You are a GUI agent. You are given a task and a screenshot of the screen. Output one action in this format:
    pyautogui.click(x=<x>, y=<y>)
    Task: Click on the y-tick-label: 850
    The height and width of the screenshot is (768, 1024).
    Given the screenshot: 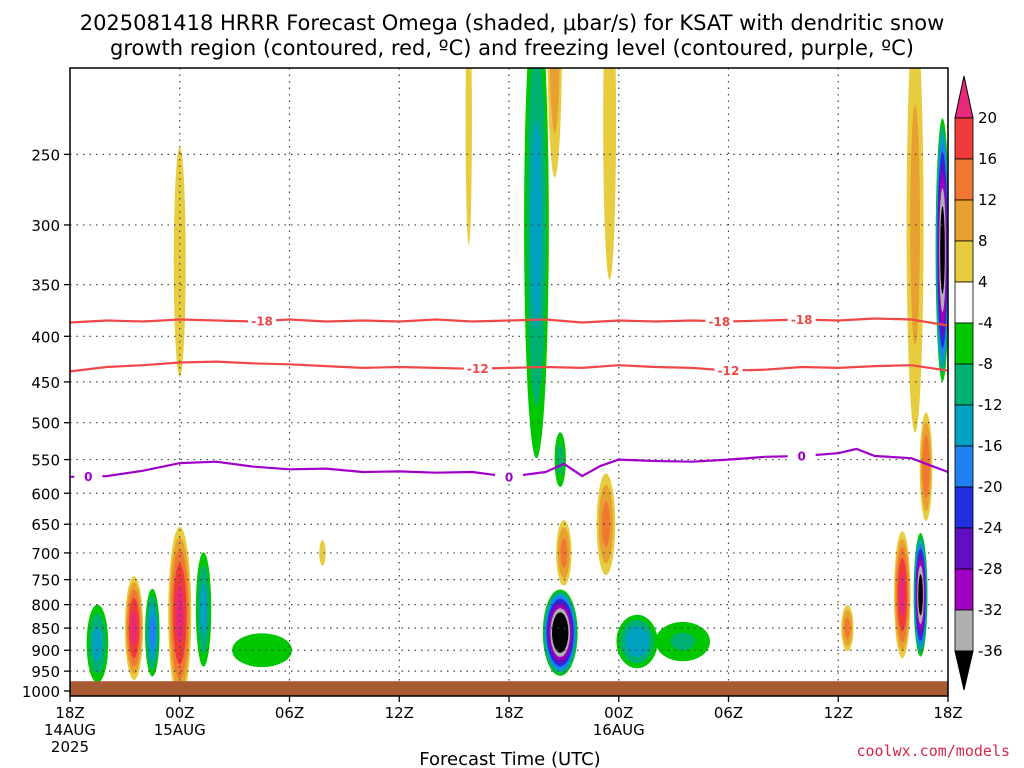 What is the action you would take?
    pyautogui.click(x=45, y=629)
    